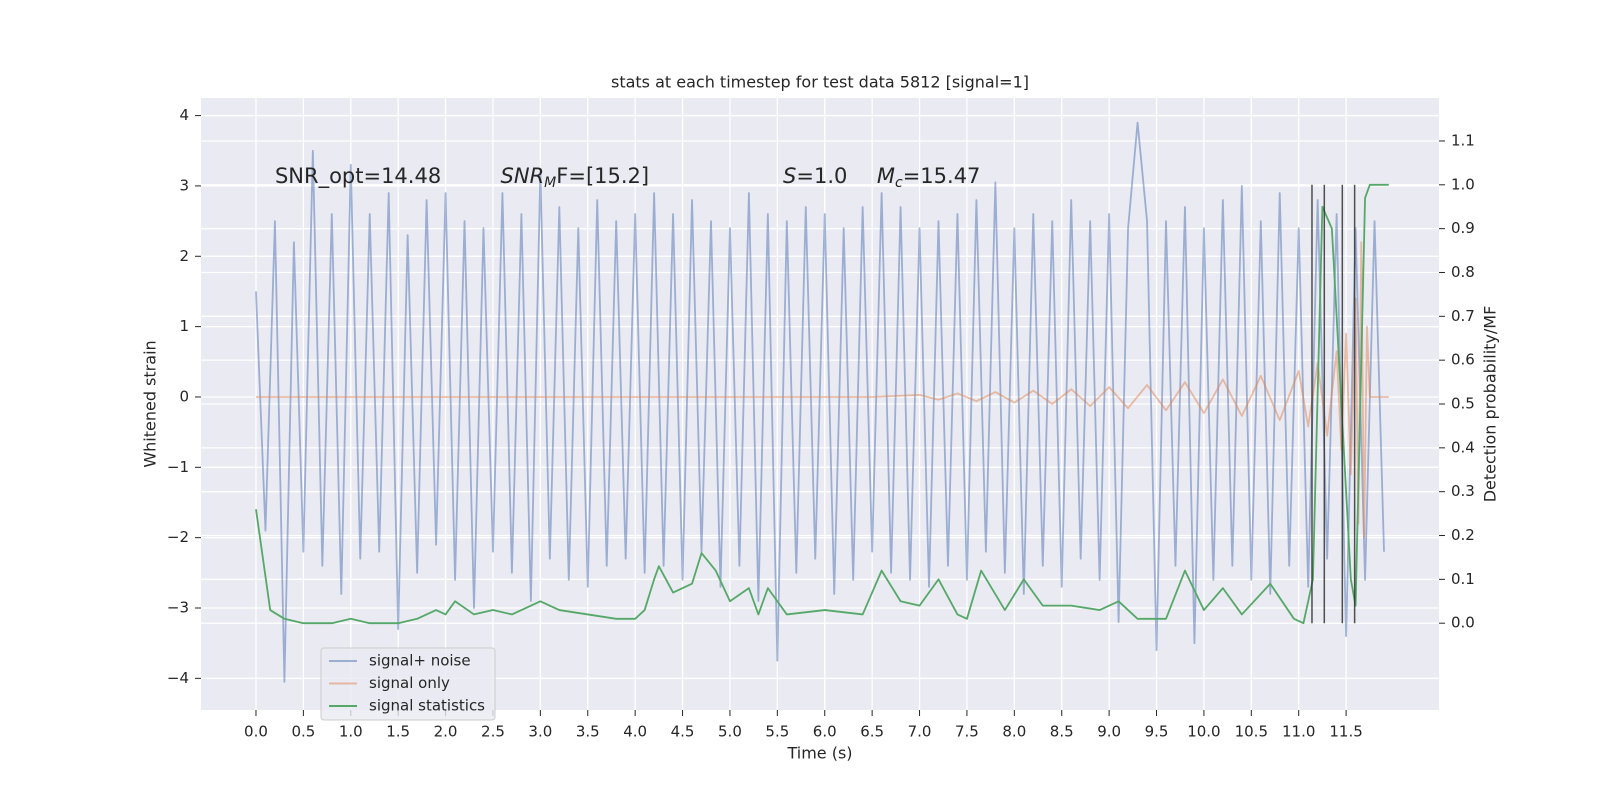 Image resolution: width=1600 pixels, height=800 pixels. What do you see at coordinates (178, 537) in the screenshot?
I see `y-tick-label: −2` at bounding box center [178, 537].